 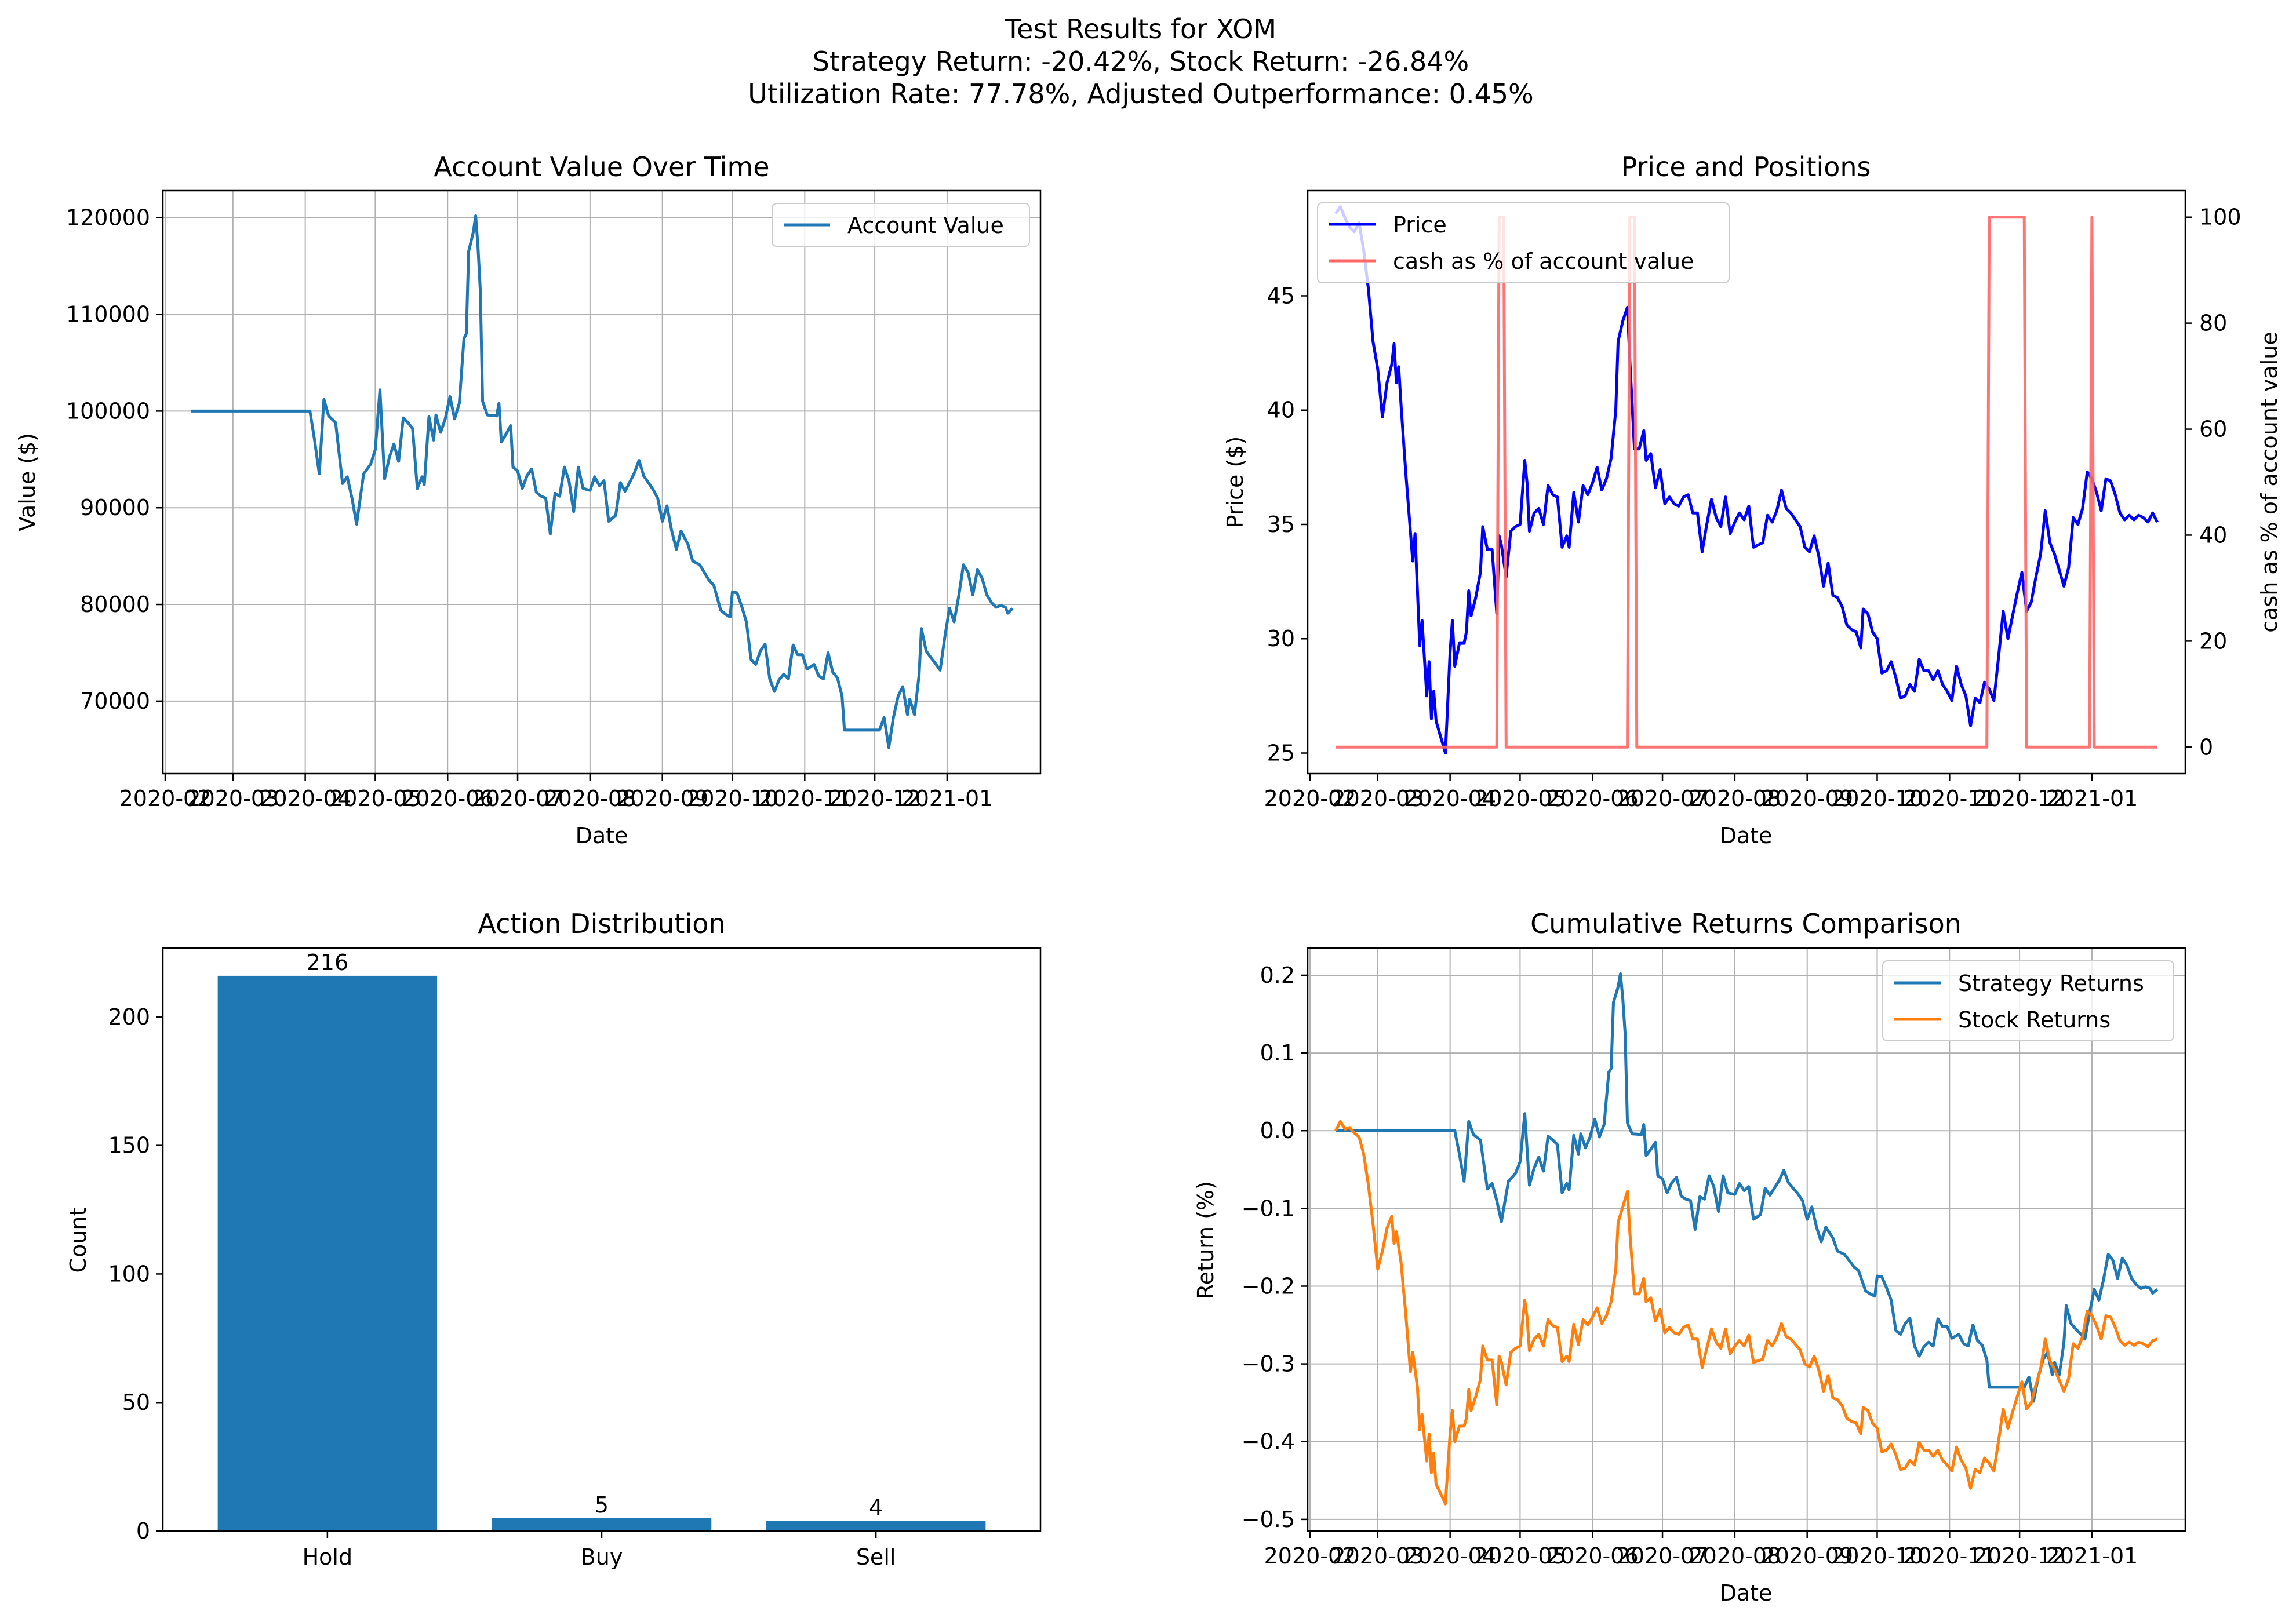 I want to click on y-tick-label: 45, so click(x=1281, y=295).